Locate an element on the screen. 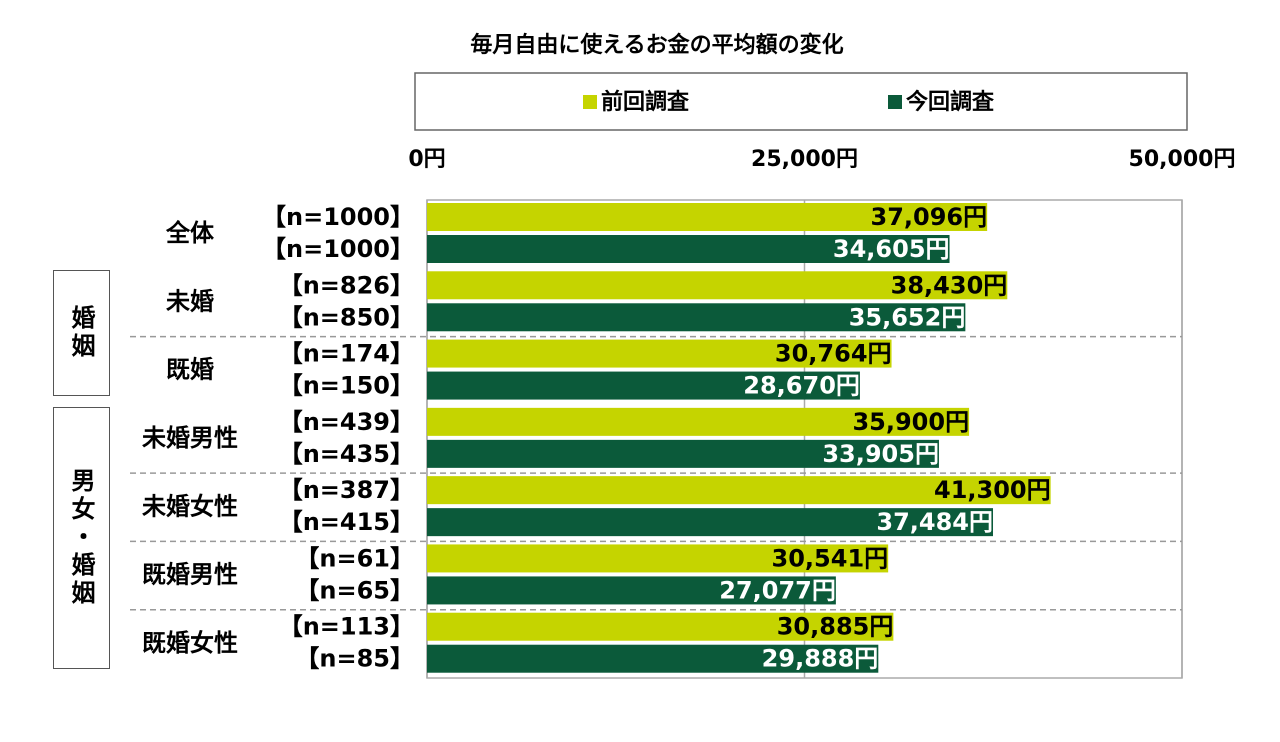 Image resolution: width=1280 pixels, height=742 pixels. n-label: 【n=415】 is located at coordinates (346, 522).